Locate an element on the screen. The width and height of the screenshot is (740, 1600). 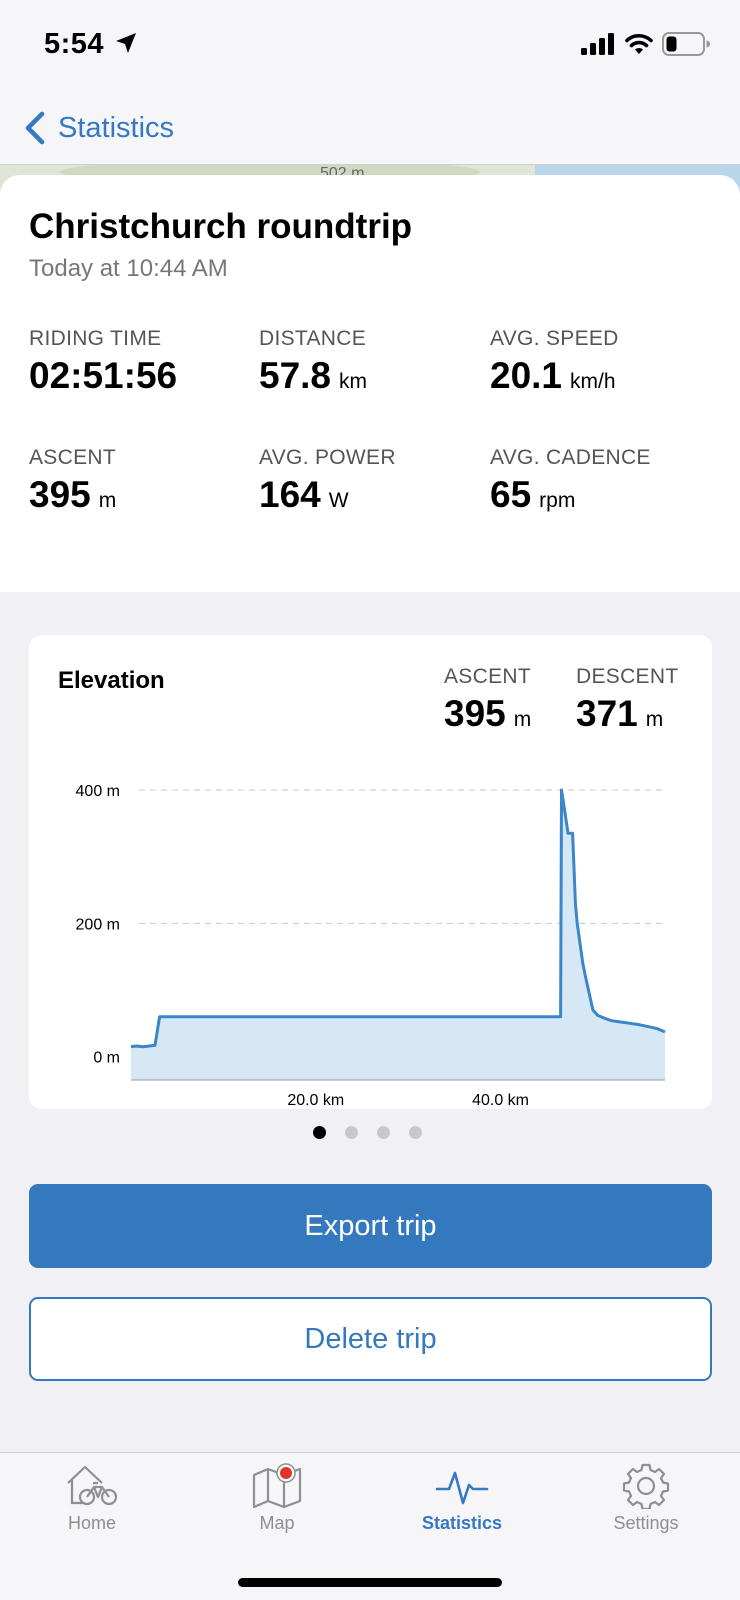
status-bar: 5:54 is located at coordinates (370, 45).